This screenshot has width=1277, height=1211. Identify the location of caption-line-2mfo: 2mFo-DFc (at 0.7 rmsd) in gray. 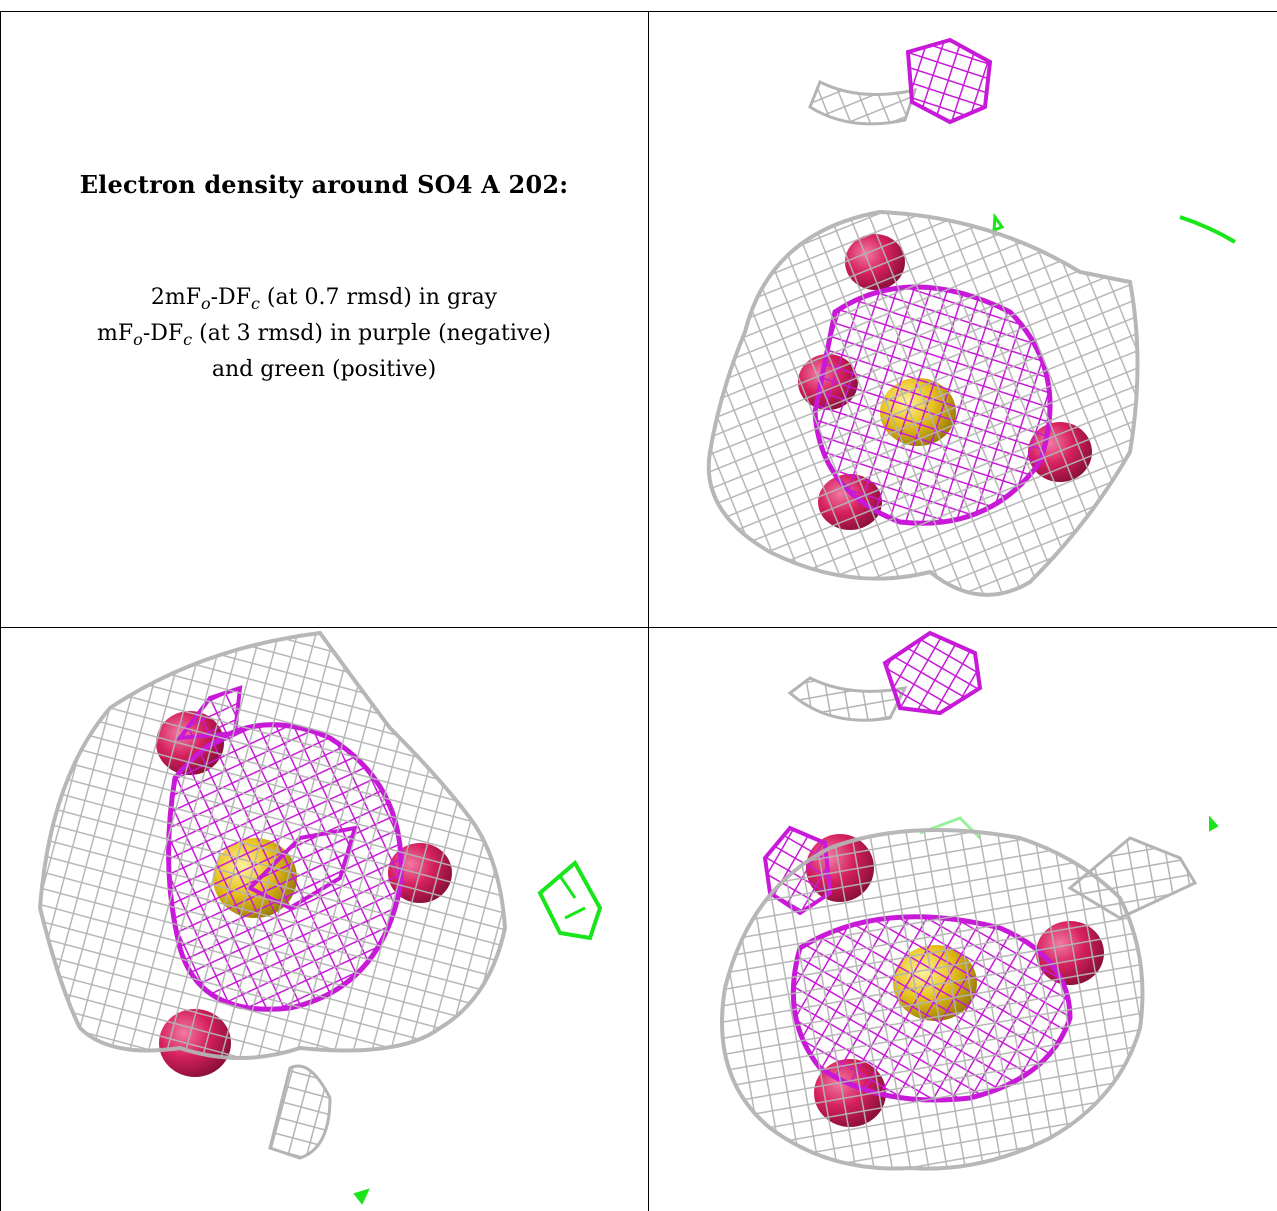
(324, 299).